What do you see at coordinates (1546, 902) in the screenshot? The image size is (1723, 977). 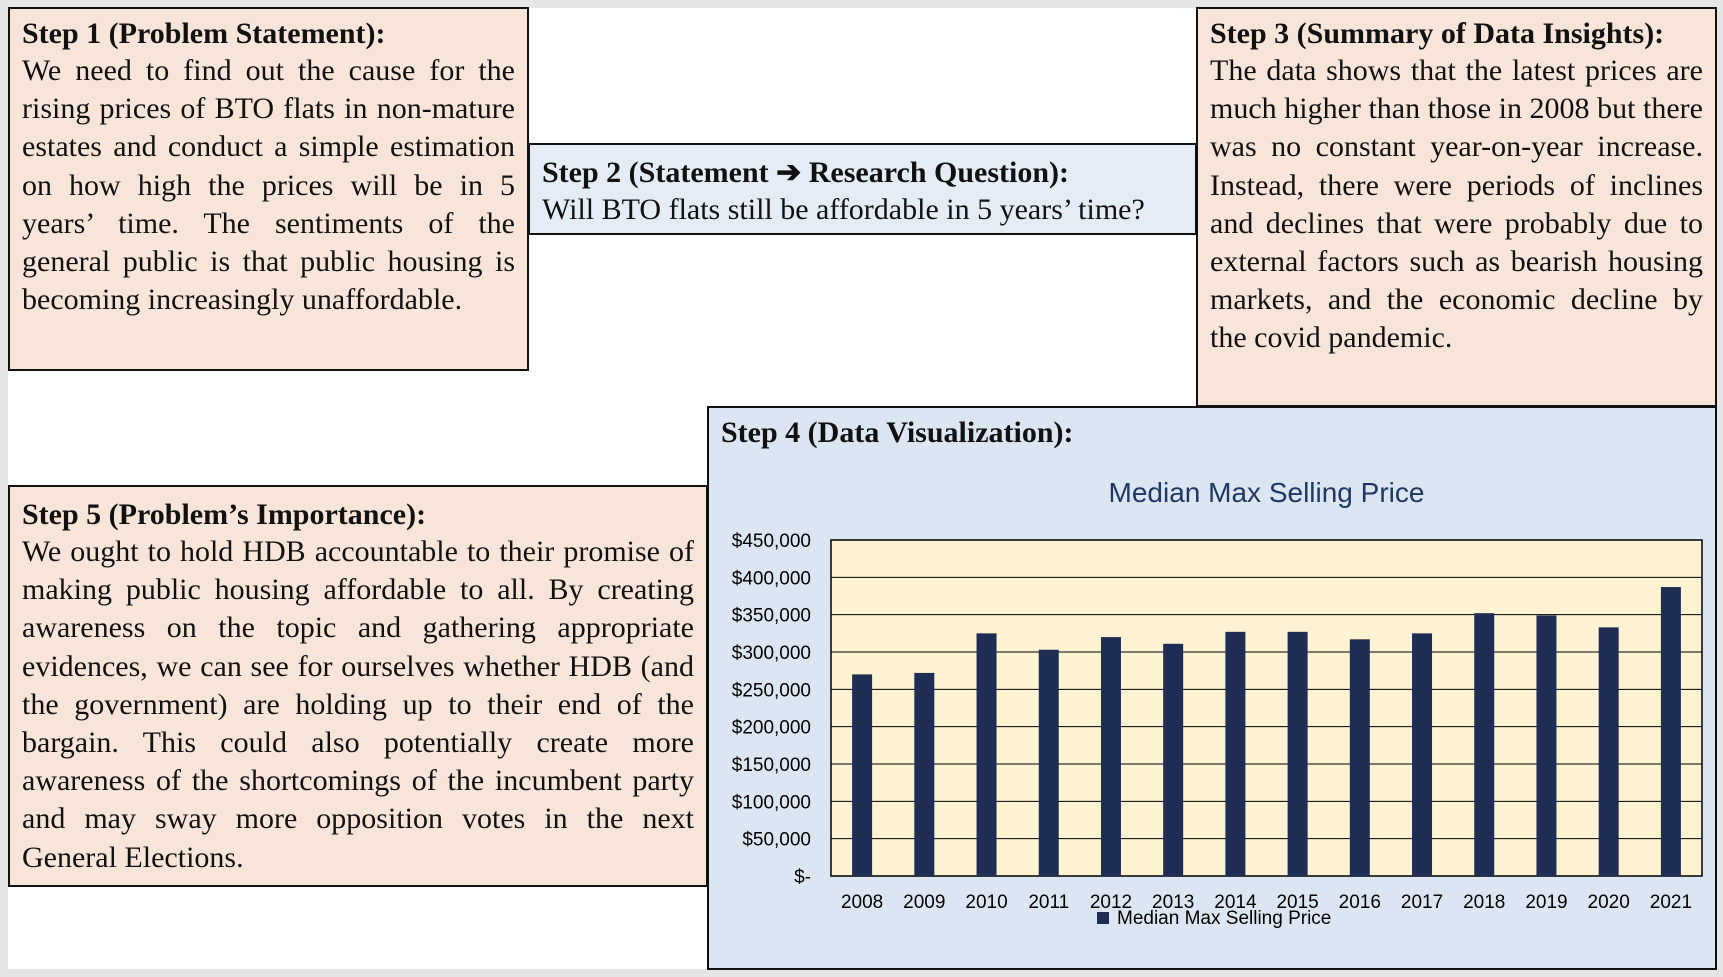 I see `x-tick-label: 2019` at bounding box center [1546, 902].